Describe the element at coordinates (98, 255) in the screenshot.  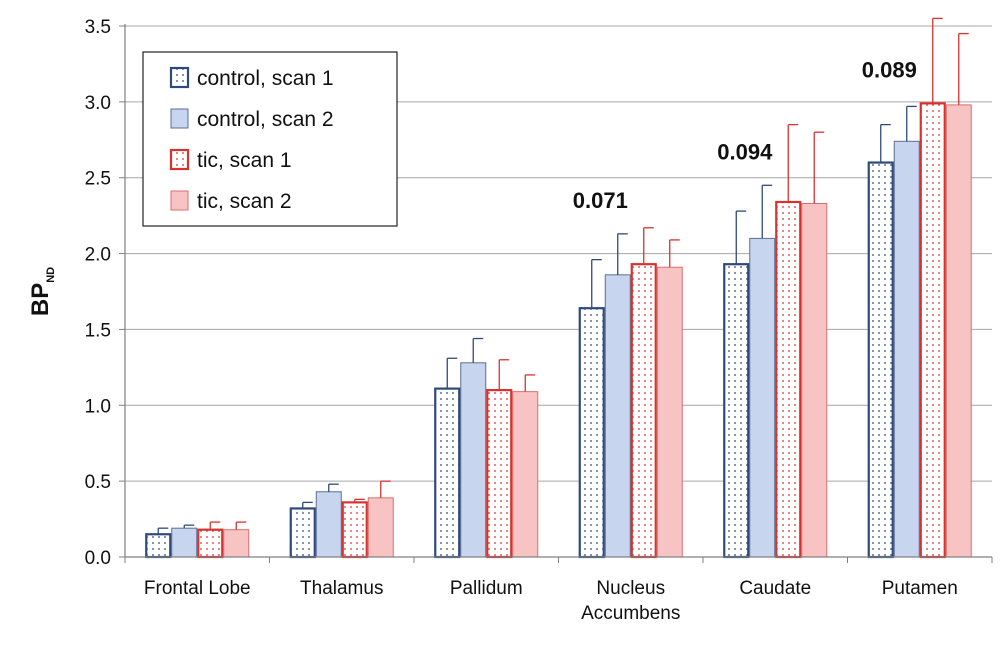
I see `y-tick-label: 2.0` at that location.